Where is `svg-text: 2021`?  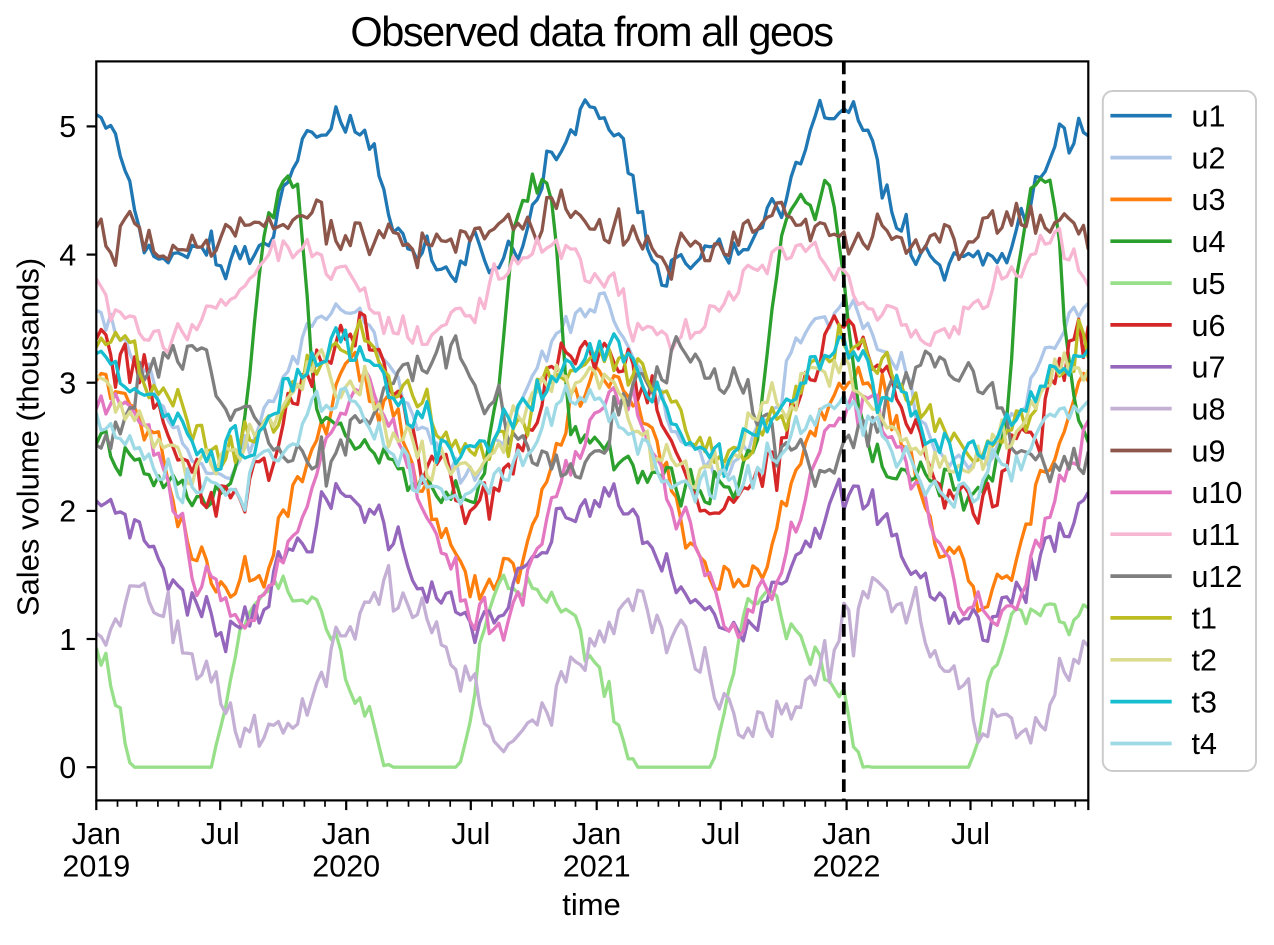
svg-text: 2021 is located at coordinates (597, 867).